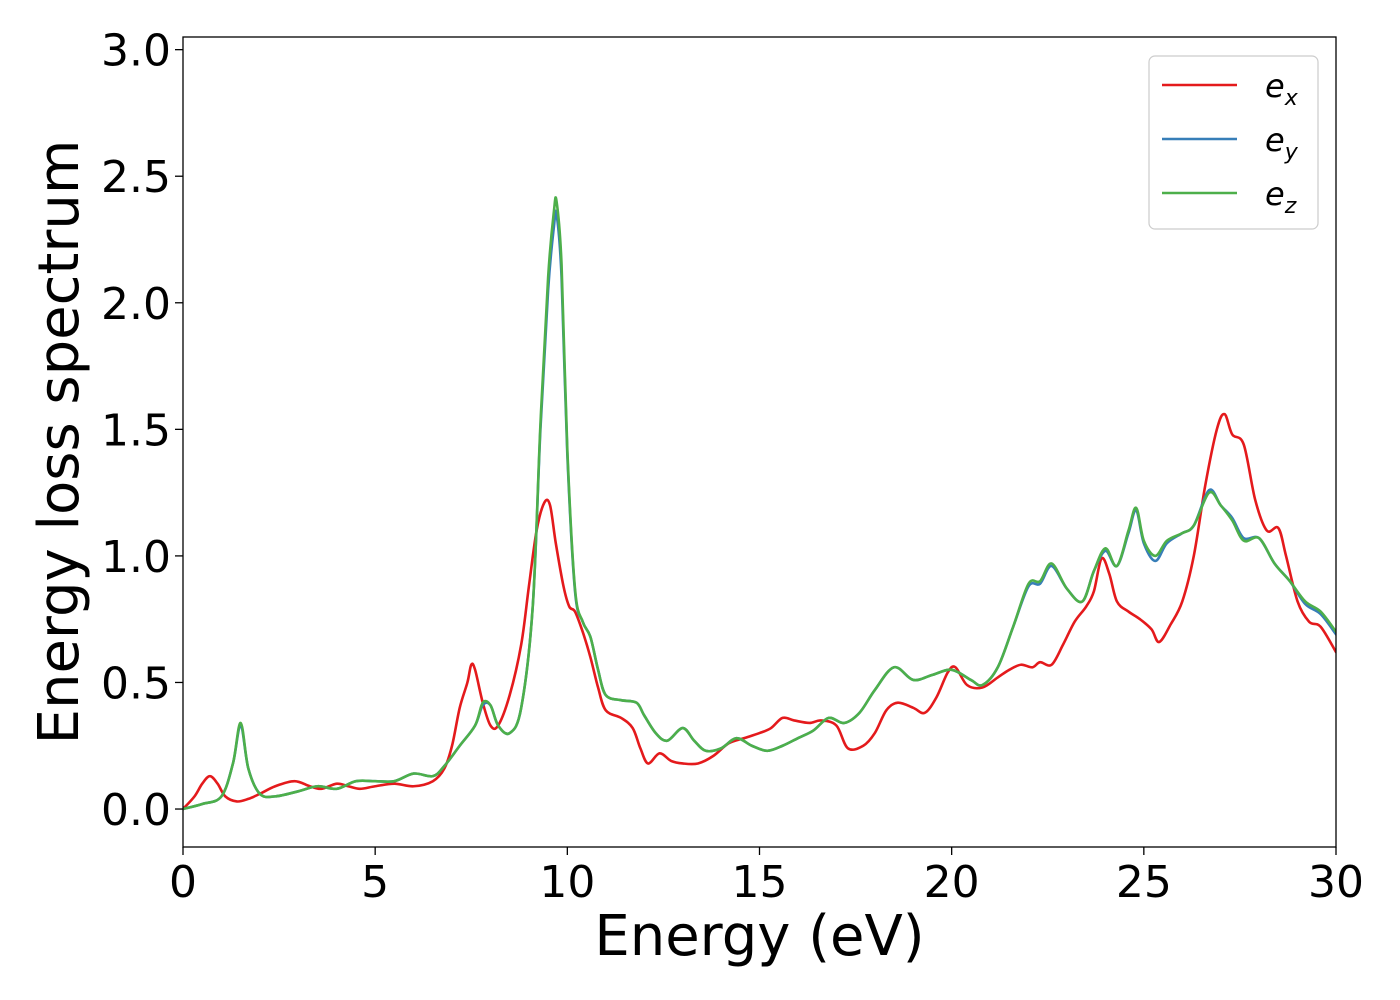 This screenshot has width=1400, height=1000. I want to click on y-tick-label: 2.5, so click(136, 177).